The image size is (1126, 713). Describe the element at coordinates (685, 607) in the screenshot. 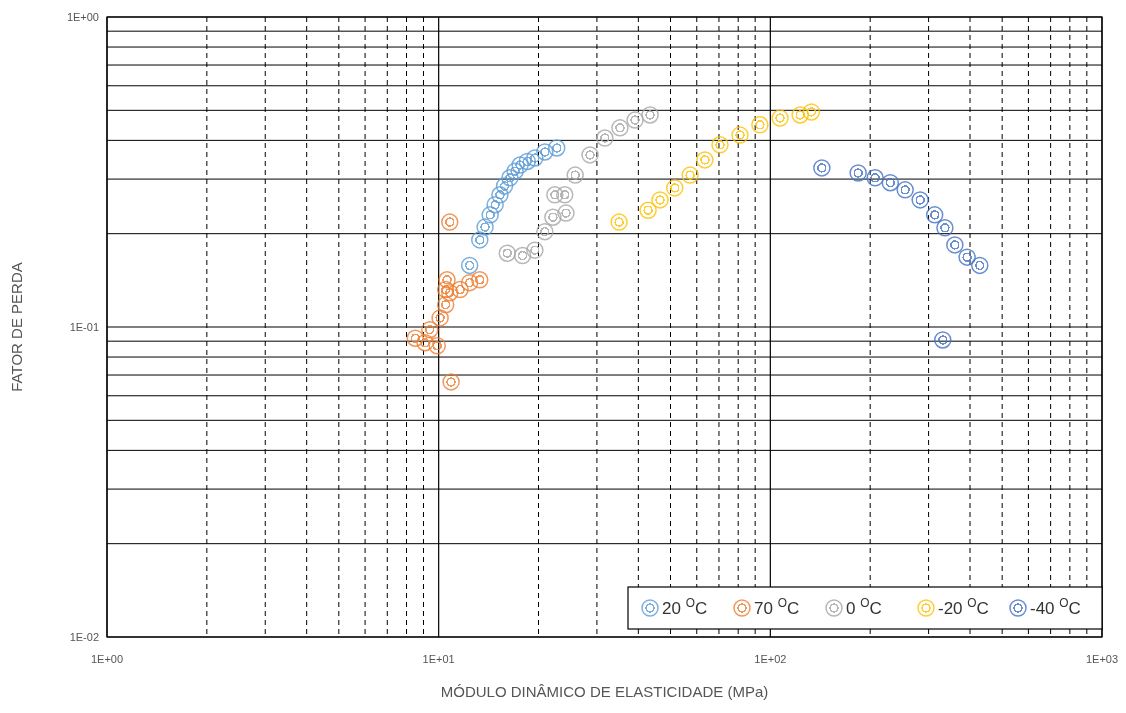

I see `legend-label: 20 $^{O}$C` at that location.